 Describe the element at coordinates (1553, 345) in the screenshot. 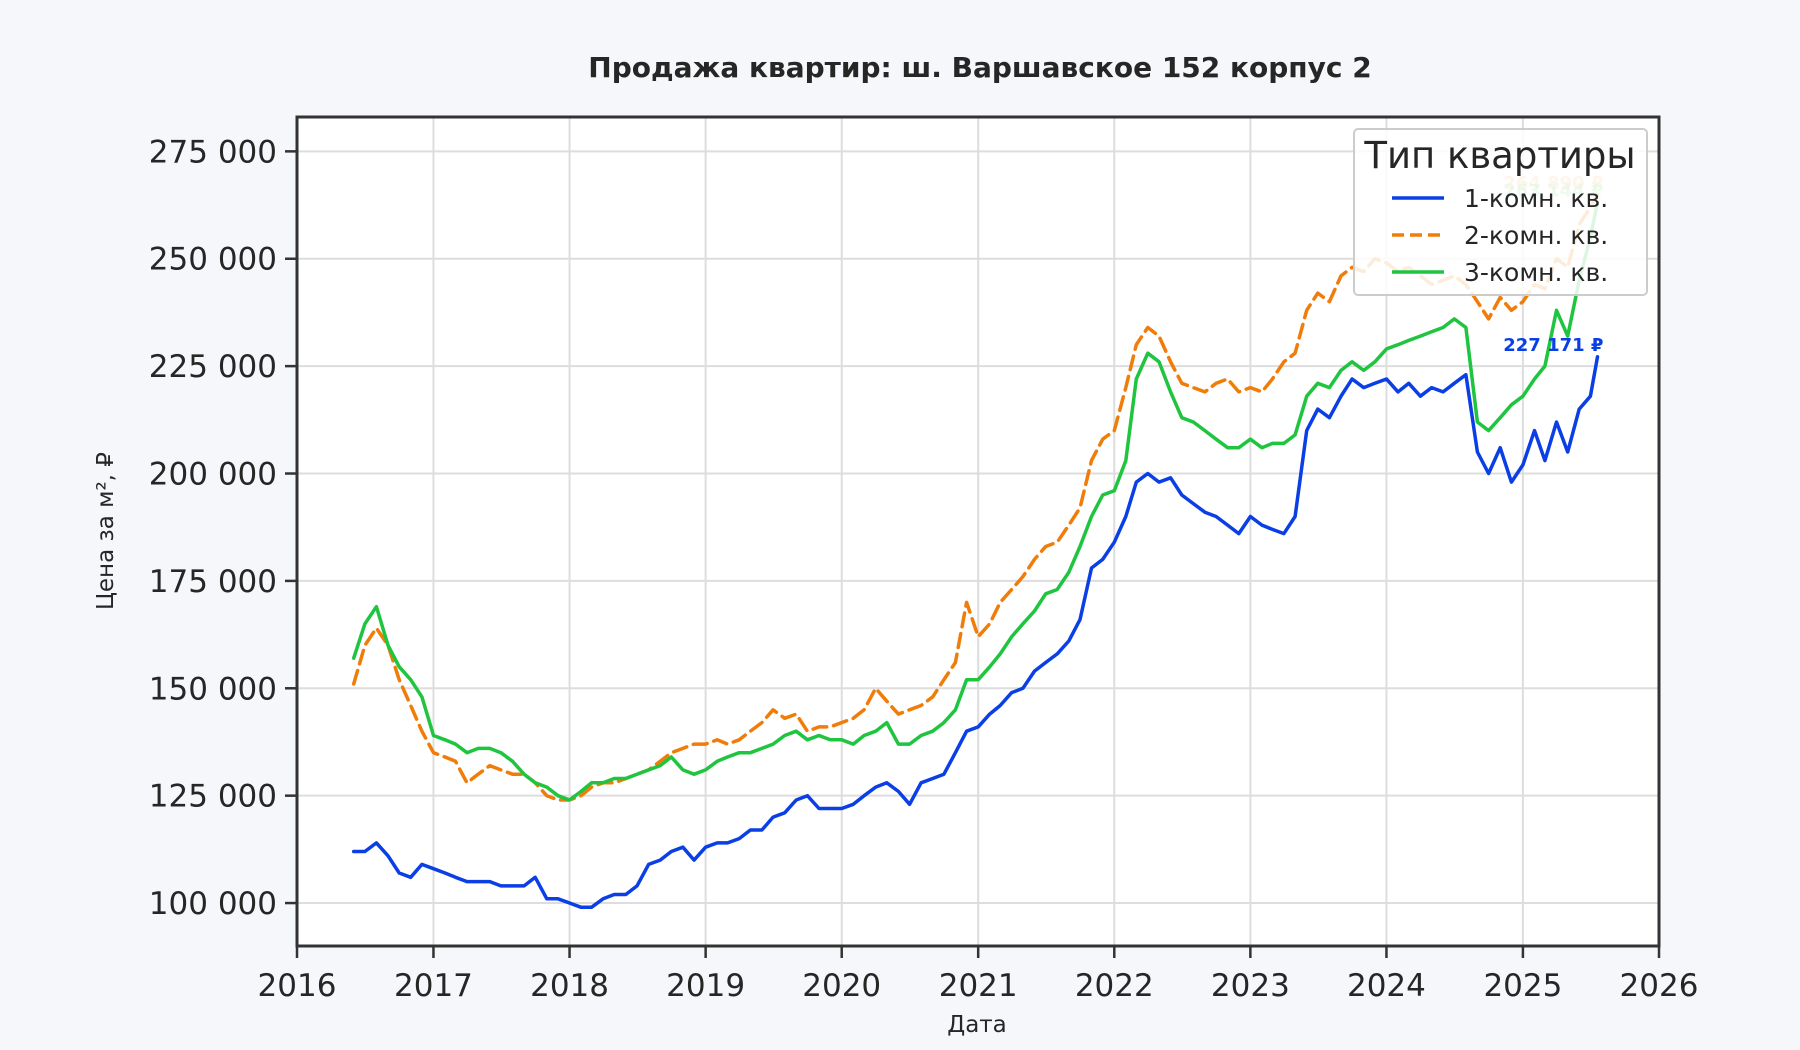

I see `end-label-1room: 227 171 ₽` at that location.